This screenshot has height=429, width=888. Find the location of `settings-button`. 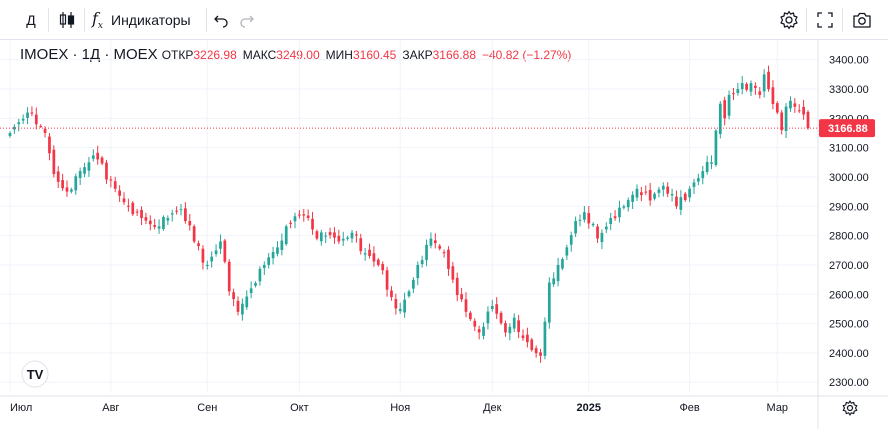

settings-button is located at coordinates (789, 20).